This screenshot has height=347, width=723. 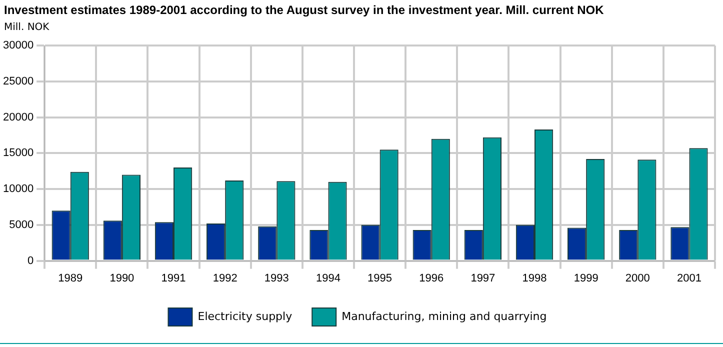 What do you see at coordinates (18, 153) in the screenshot?
I see `y-tick-label: 15000` at bounding box center [18, 153].